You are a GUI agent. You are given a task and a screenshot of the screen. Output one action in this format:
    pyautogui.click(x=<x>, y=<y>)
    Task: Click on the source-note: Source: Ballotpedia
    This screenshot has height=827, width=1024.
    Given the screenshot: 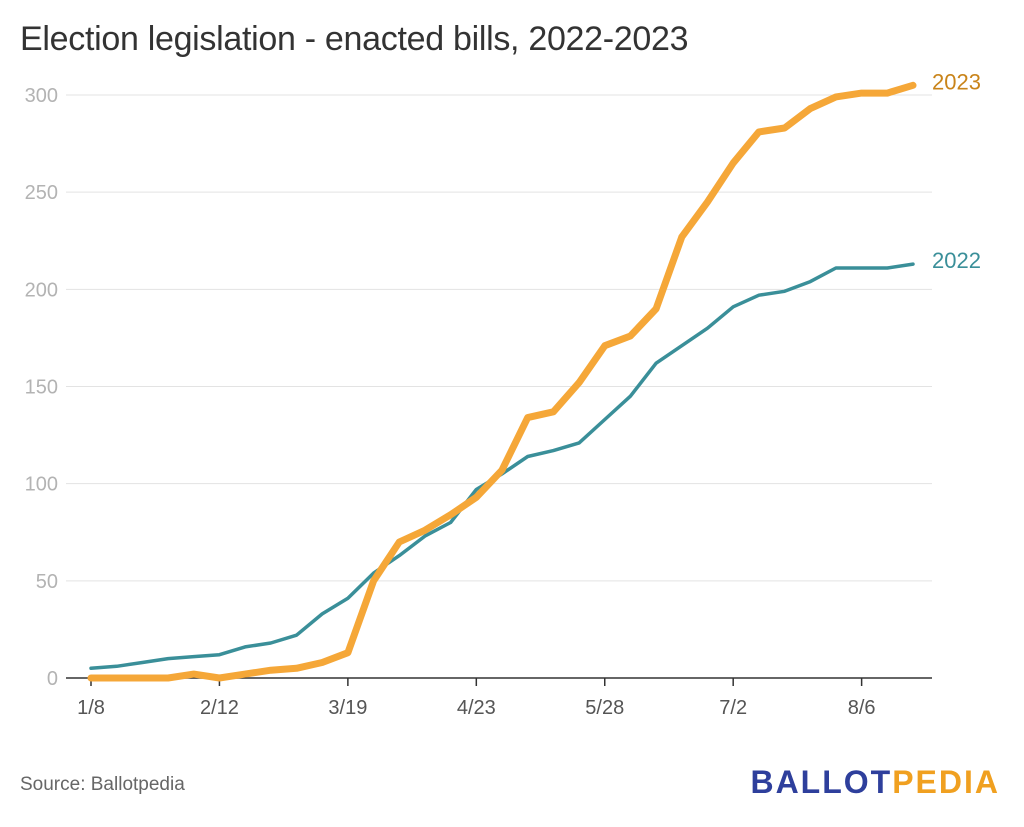 What is the action you would take?
    pyautogui.click(x=102, y=784)
    